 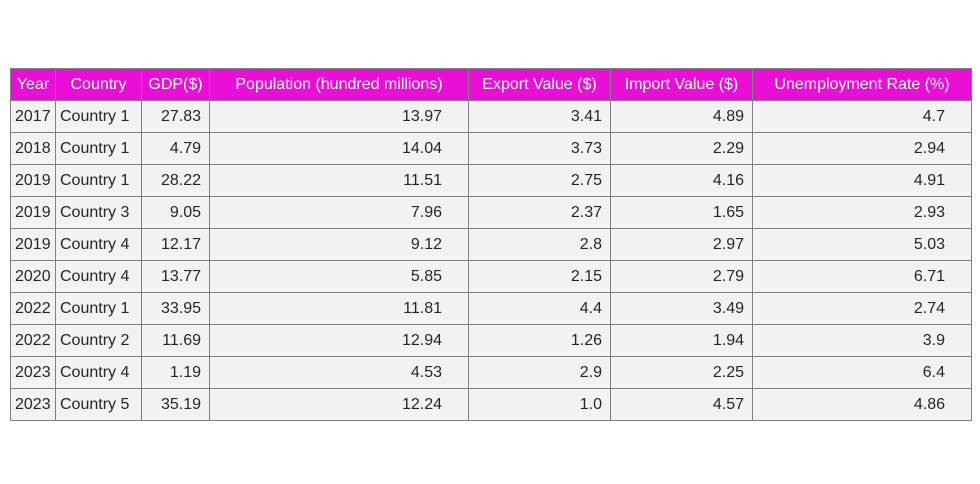 I want to click on import-value-cell: 4.57, so click(x=681, y=404).